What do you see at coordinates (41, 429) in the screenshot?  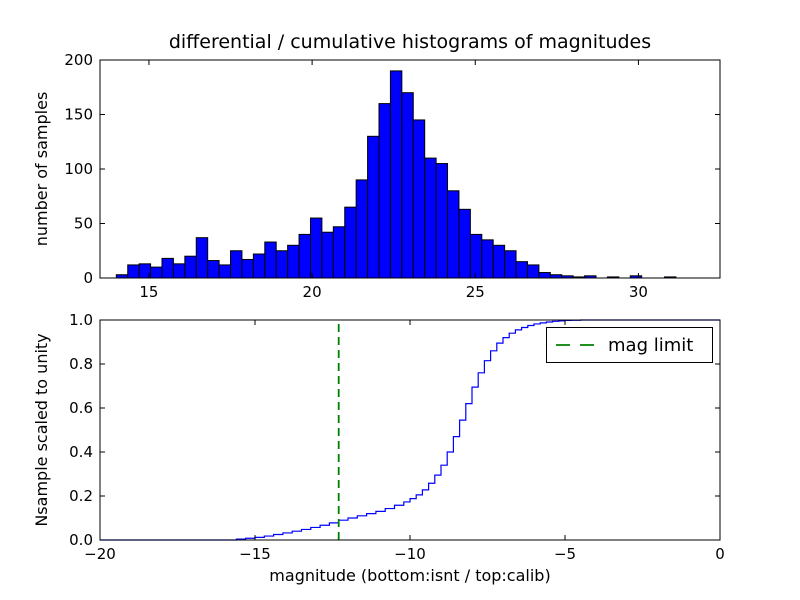 I see `bottom-y-axis-label: Nsample scaled to unity` at bounding box center [41, 429].